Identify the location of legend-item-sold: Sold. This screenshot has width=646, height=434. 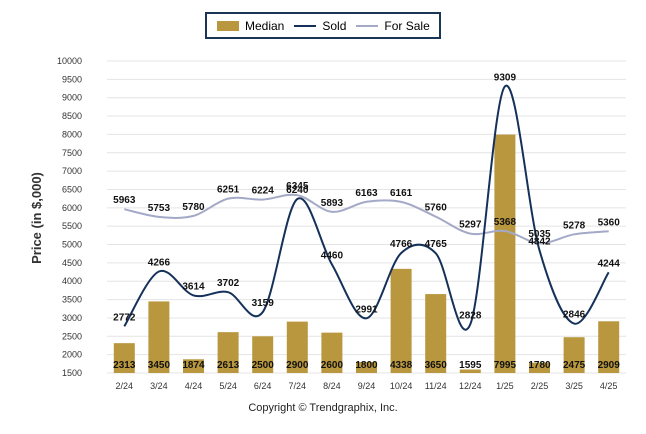
(320, 26).